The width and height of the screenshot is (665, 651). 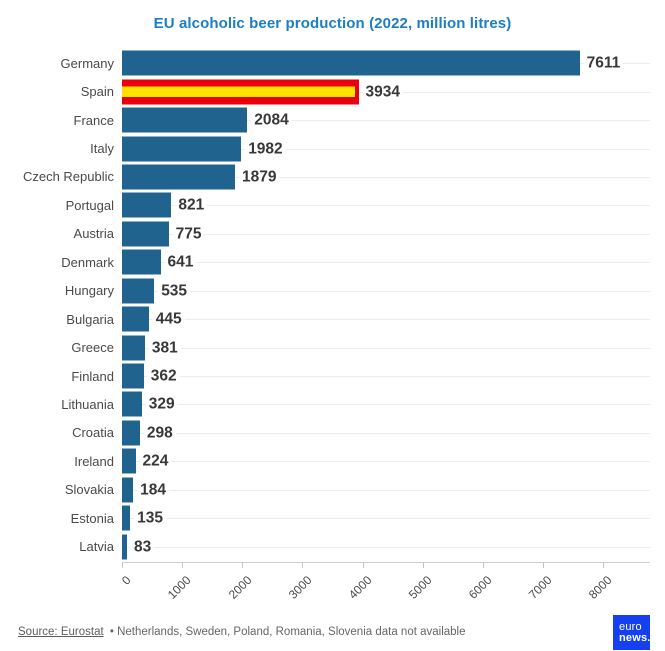 What do you see at coordinates (87, 404) in the screenshot?
I see `category-label: Lithuania` at bounding box center [87, 404].